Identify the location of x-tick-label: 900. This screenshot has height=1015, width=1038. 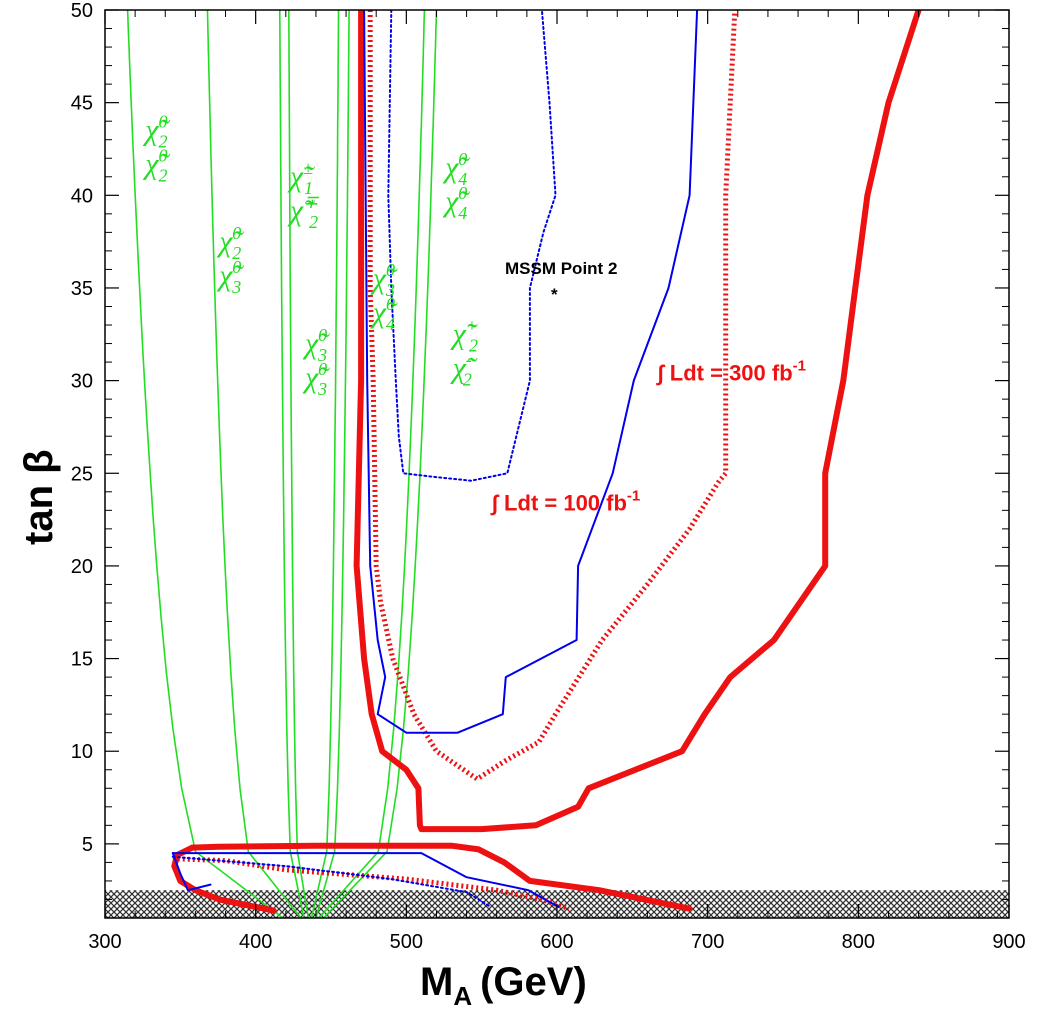
(1008, 942).